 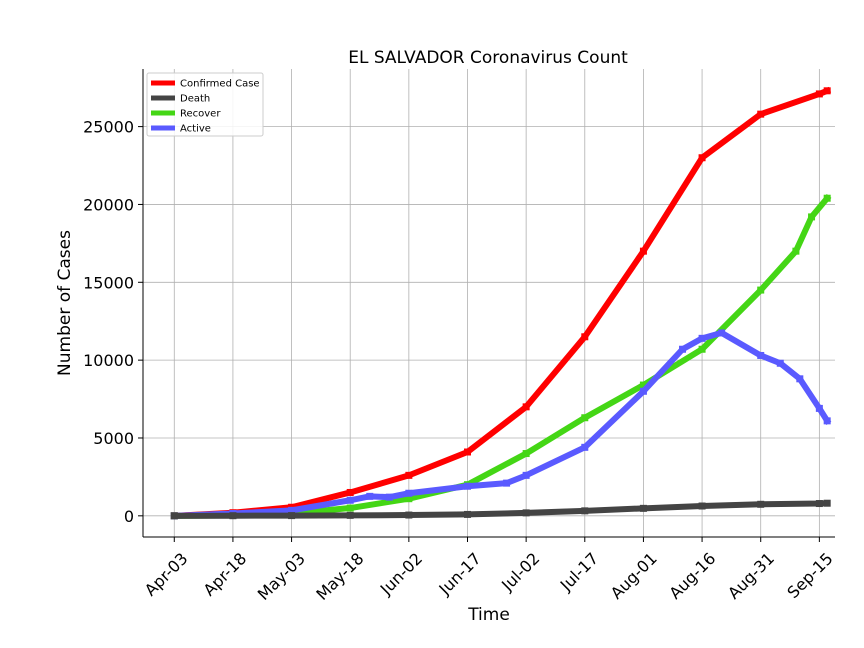 I want to click on y-tick-label: 5000, so click(x=113, y=438).